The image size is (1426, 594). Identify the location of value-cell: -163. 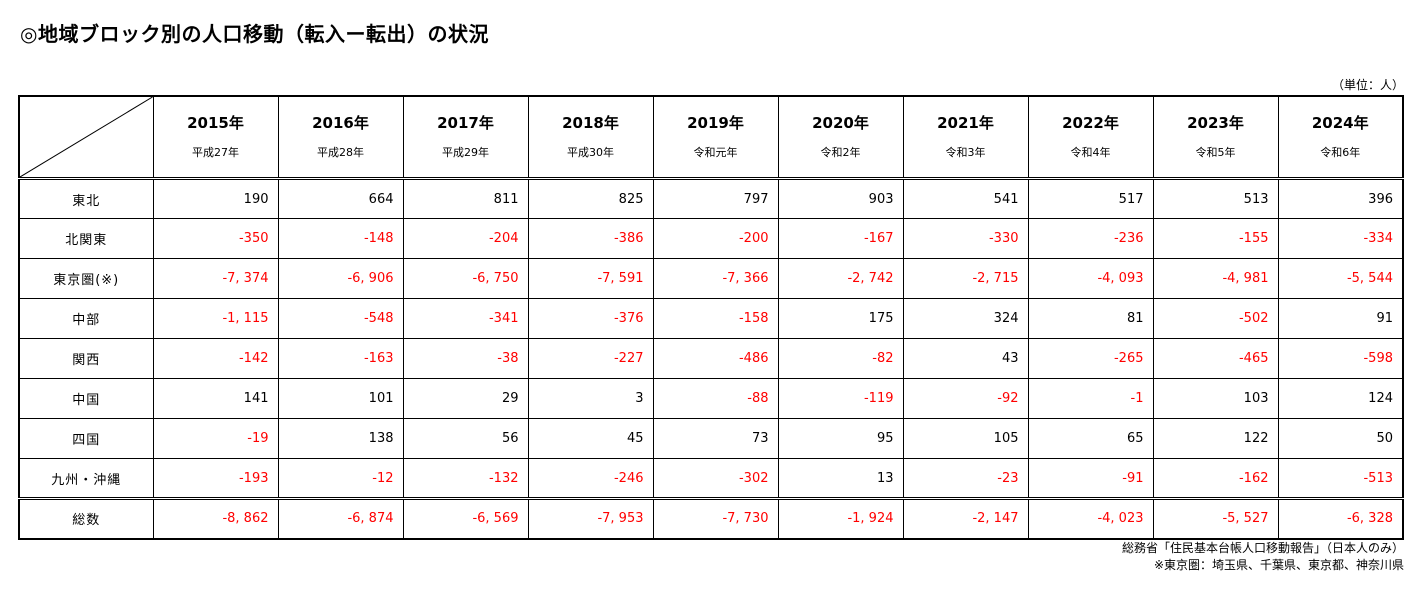
(340, 358).